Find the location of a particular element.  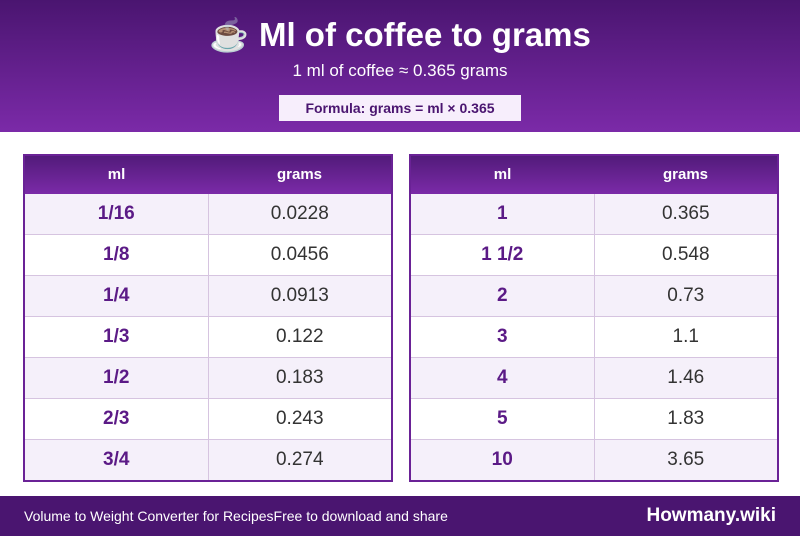

cell-ml: 1 is located at coordinates (503, 214).